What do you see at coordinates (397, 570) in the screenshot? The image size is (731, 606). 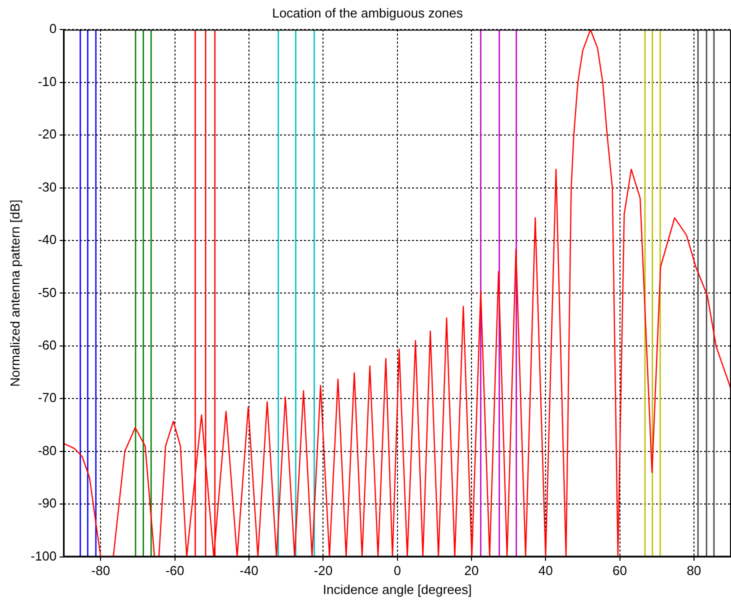 I see `x-tick-label: 0` at bounding box center [397, 570].